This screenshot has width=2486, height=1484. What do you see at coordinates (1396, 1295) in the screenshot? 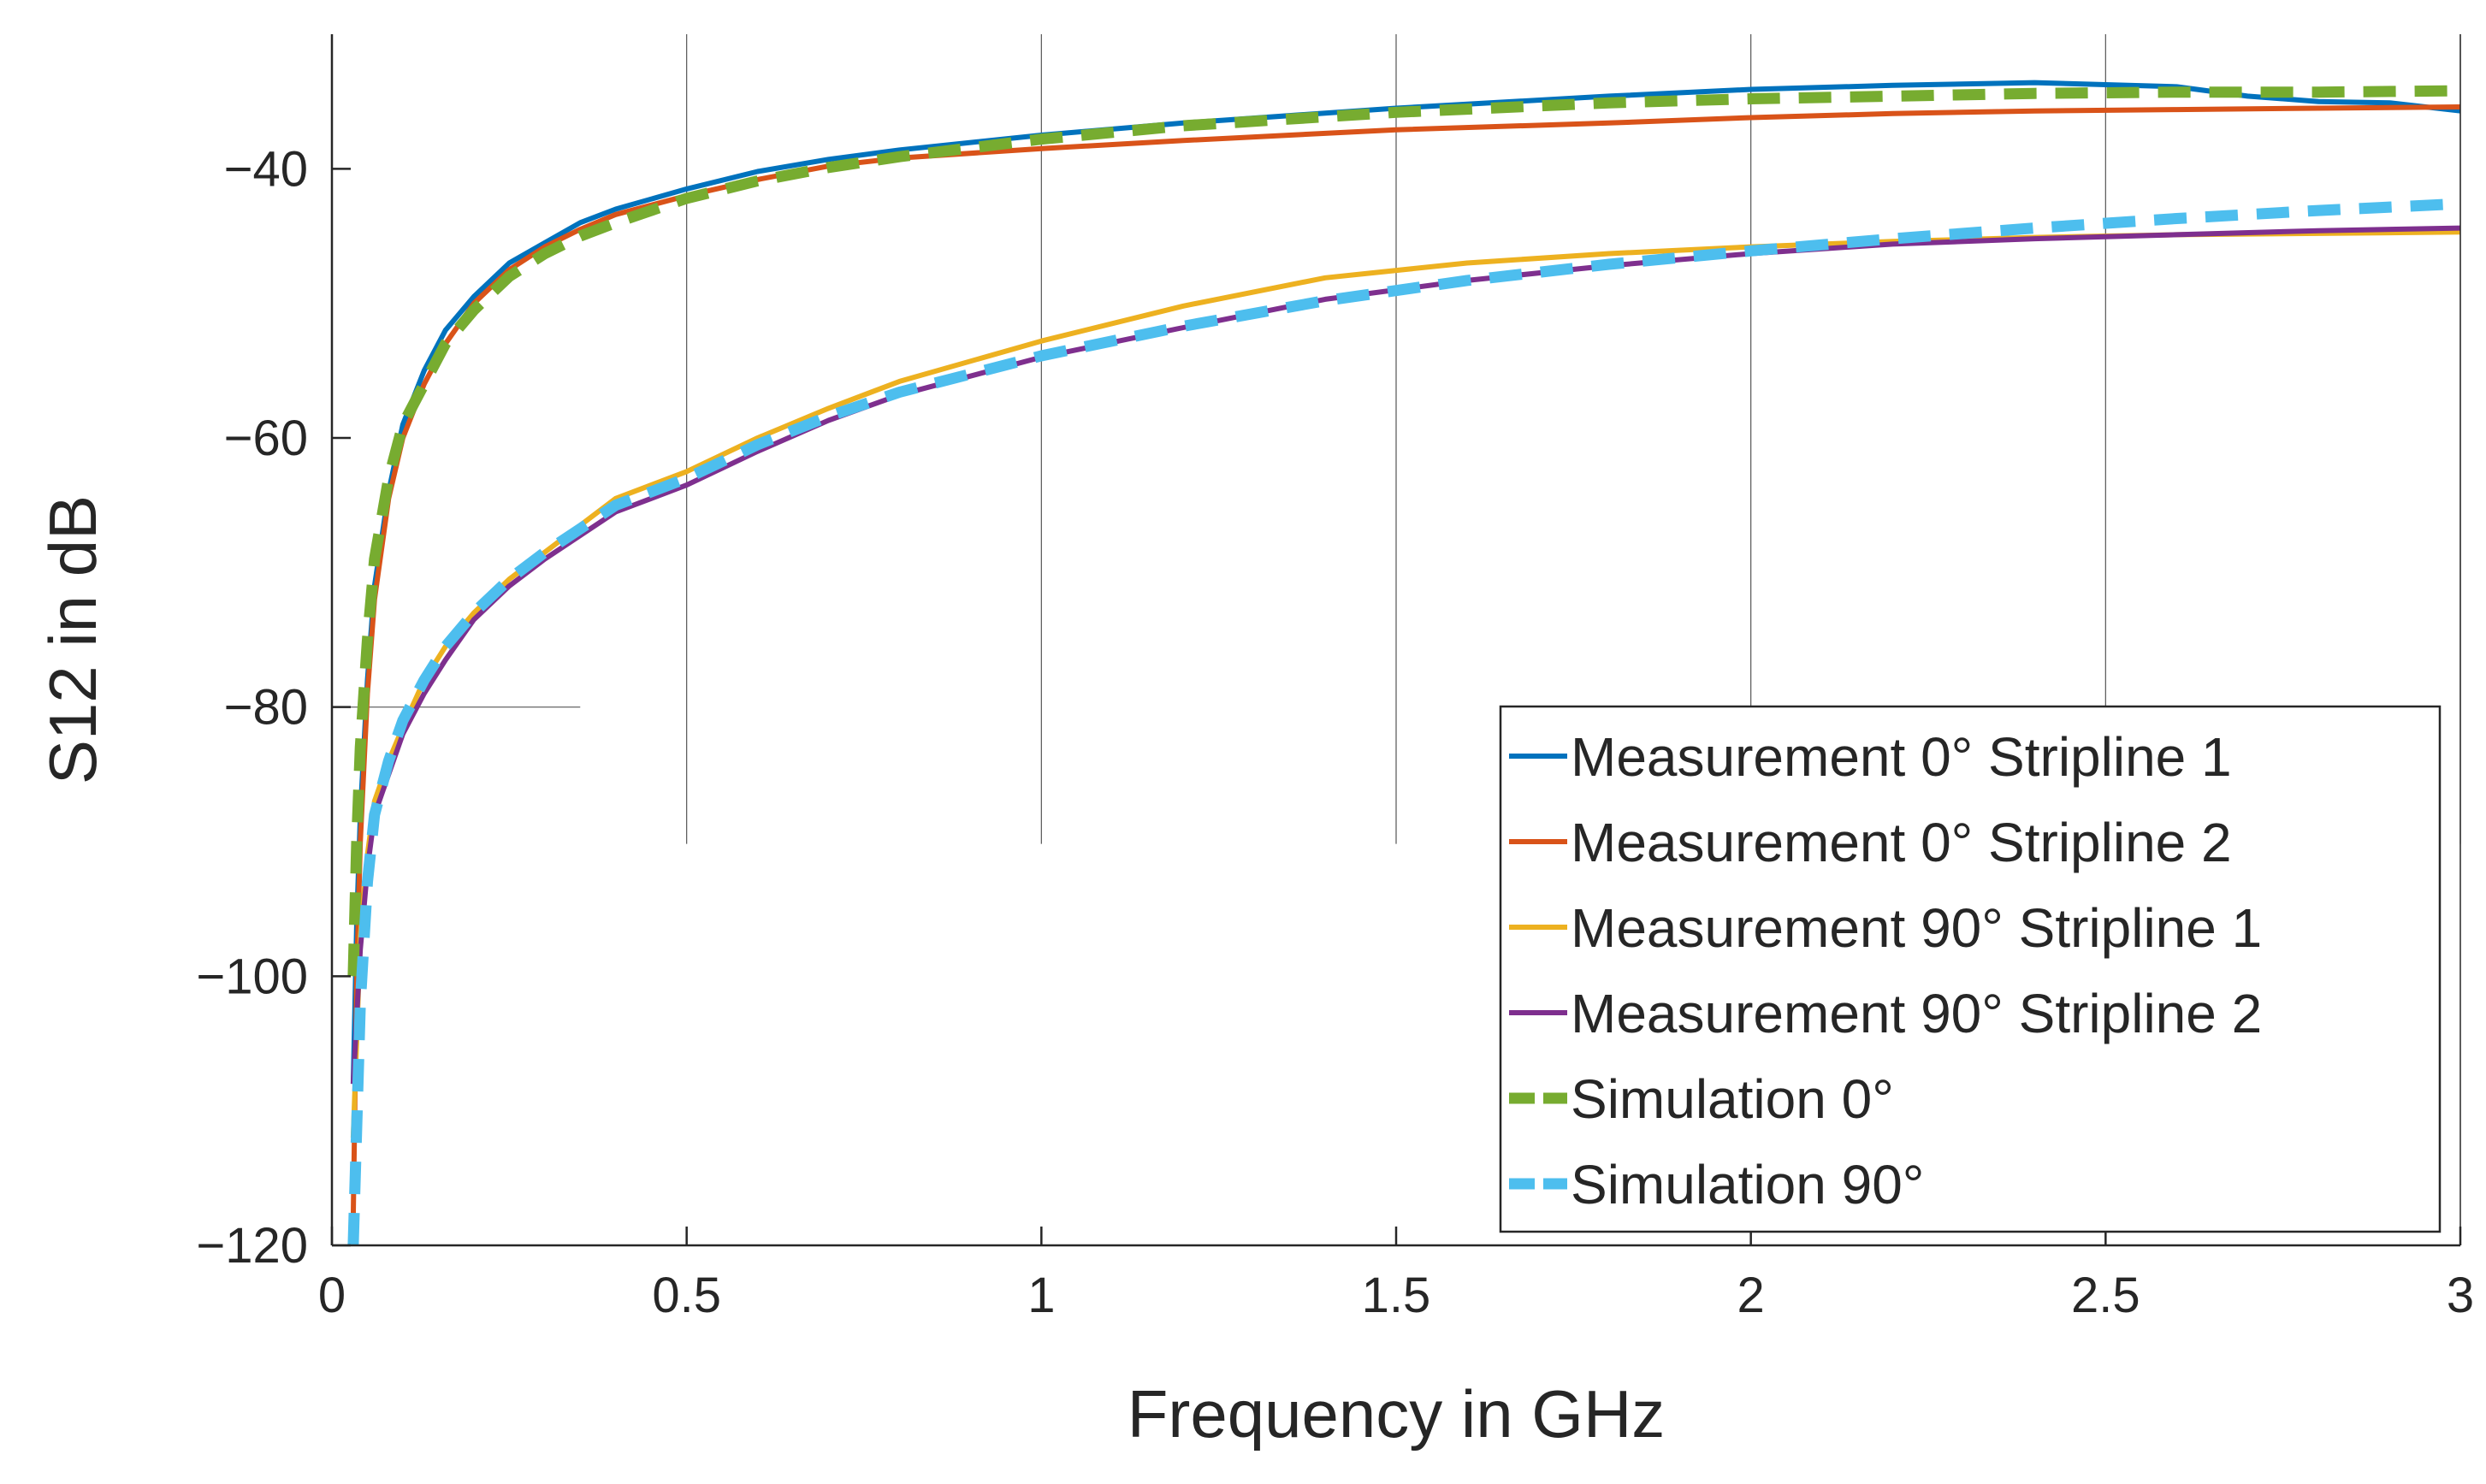
I see `x-tick-label: 1.5` at bounding box center [1396, 1295].